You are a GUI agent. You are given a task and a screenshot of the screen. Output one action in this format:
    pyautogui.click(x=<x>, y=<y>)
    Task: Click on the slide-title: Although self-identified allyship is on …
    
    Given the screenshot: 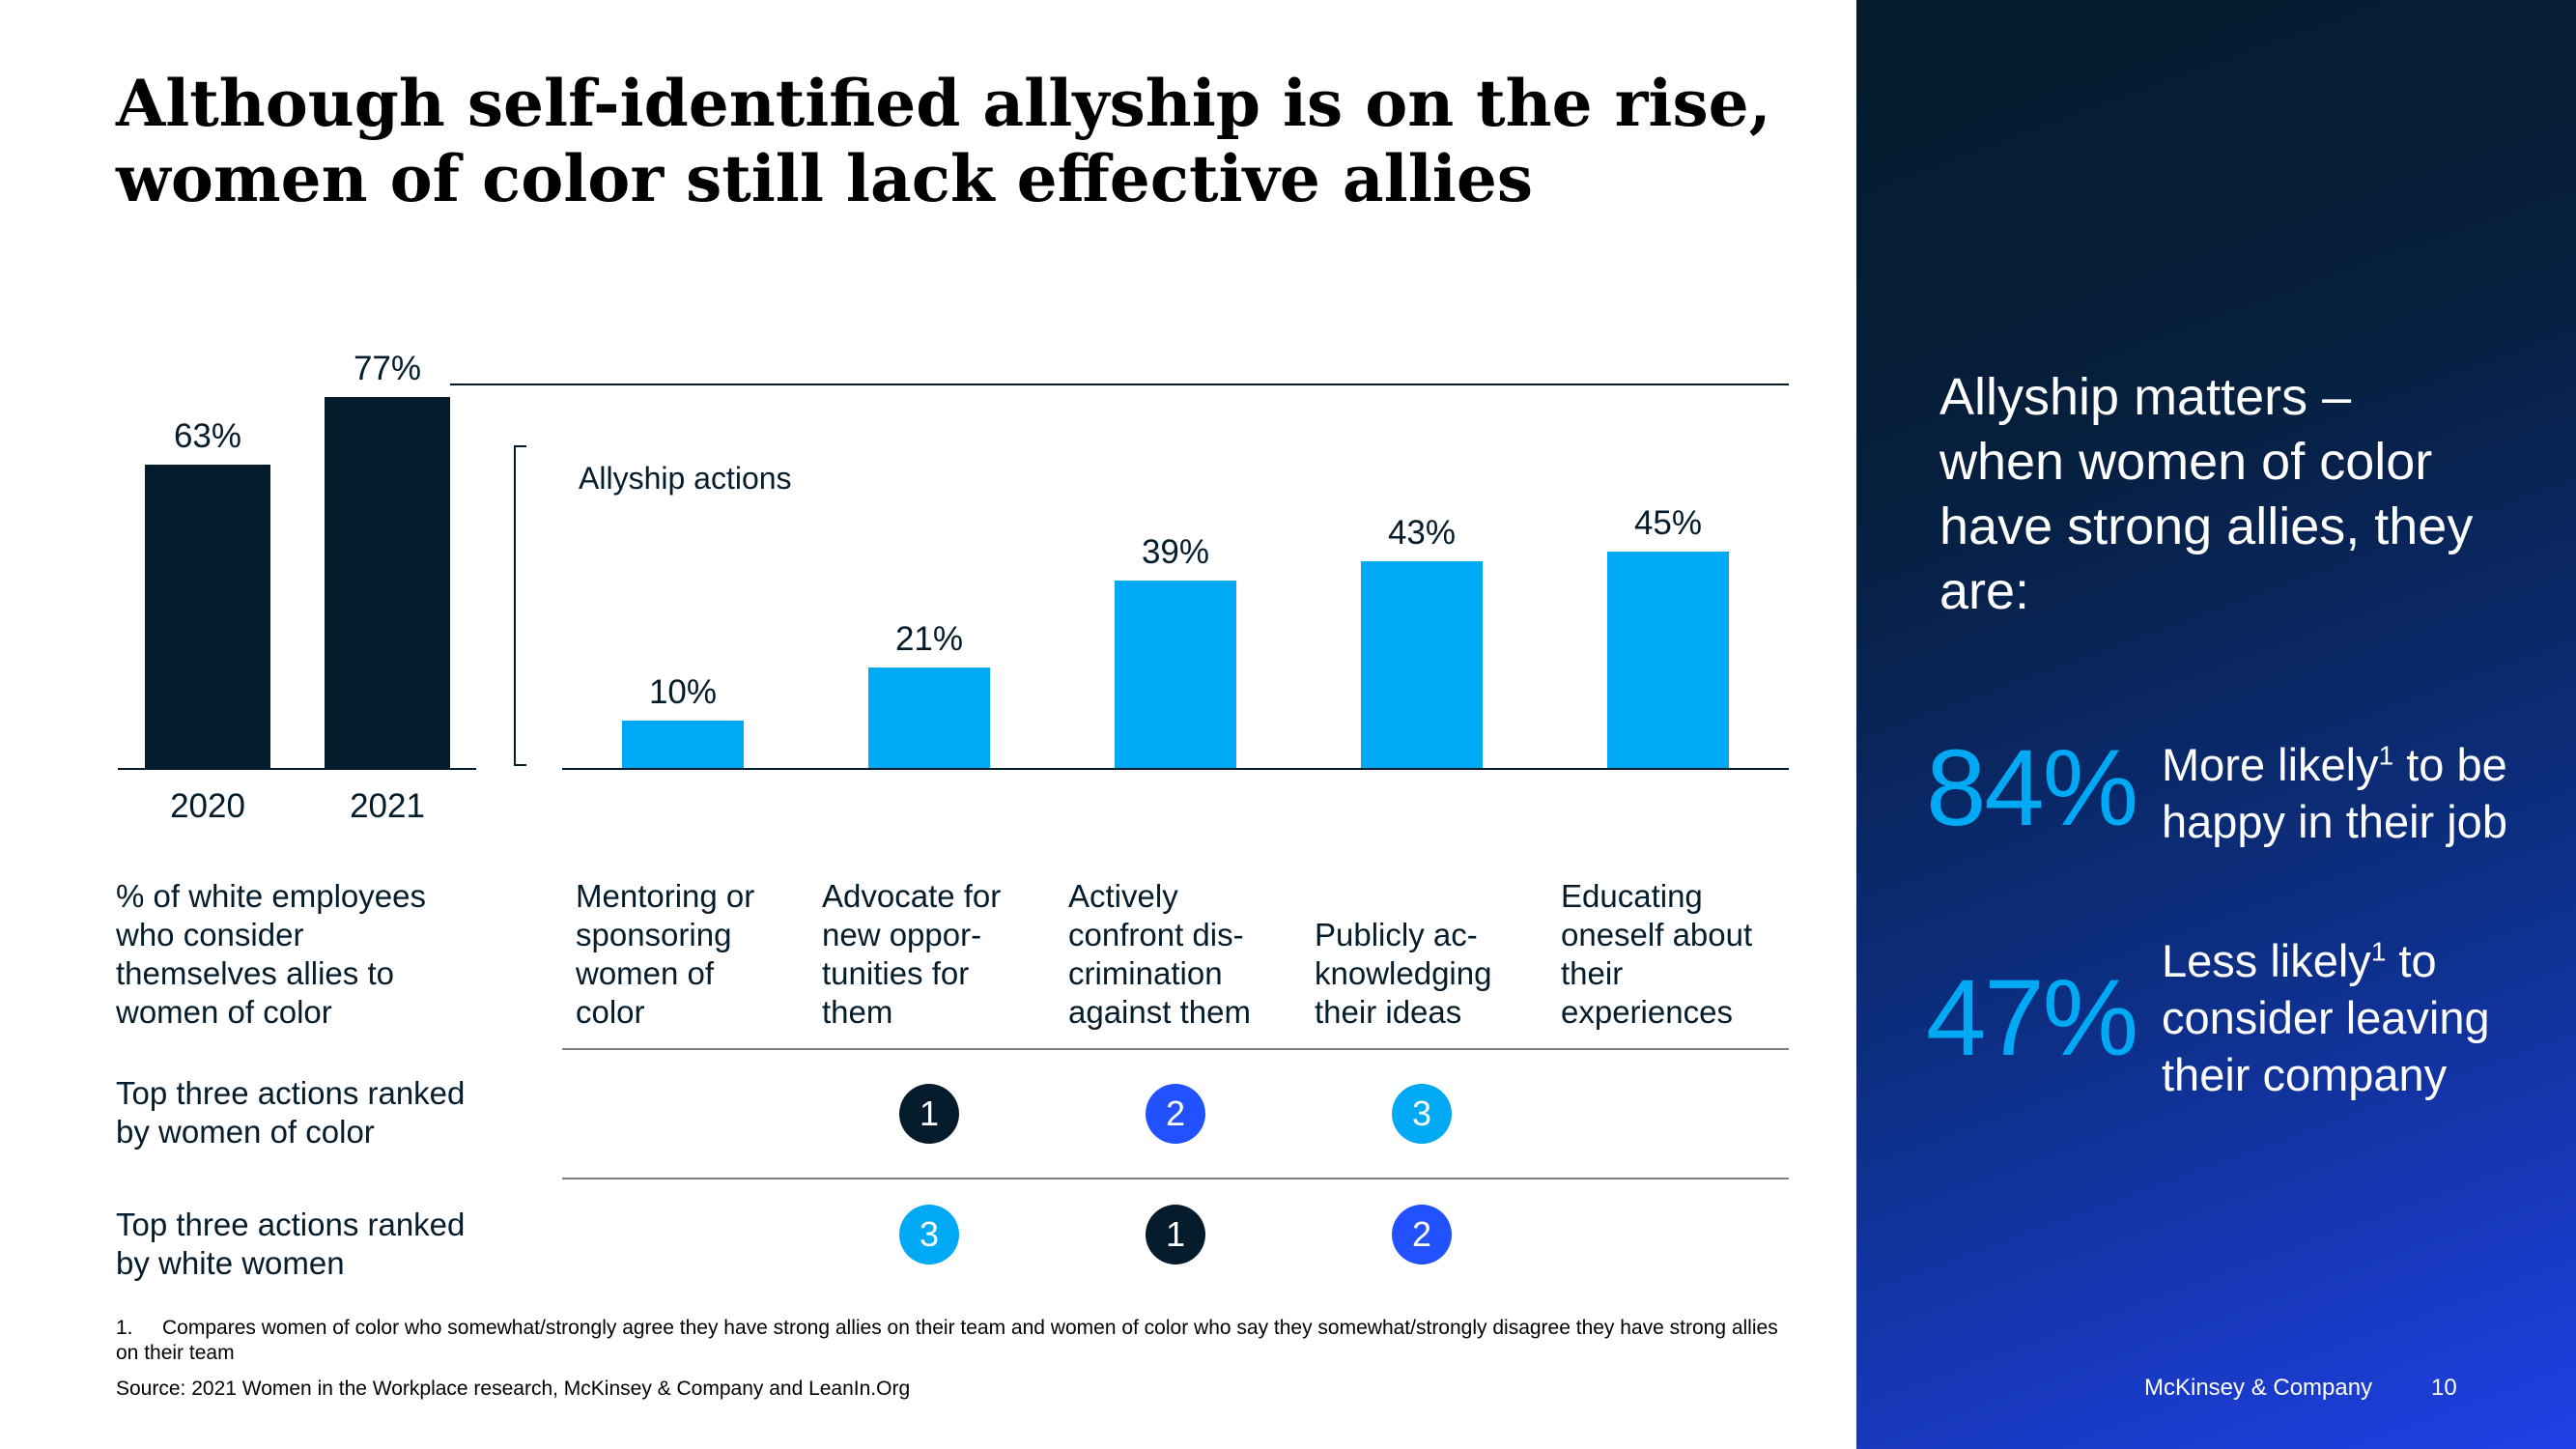 What is the action you would take?
    pyautogui.click(x=985, y=141)
    